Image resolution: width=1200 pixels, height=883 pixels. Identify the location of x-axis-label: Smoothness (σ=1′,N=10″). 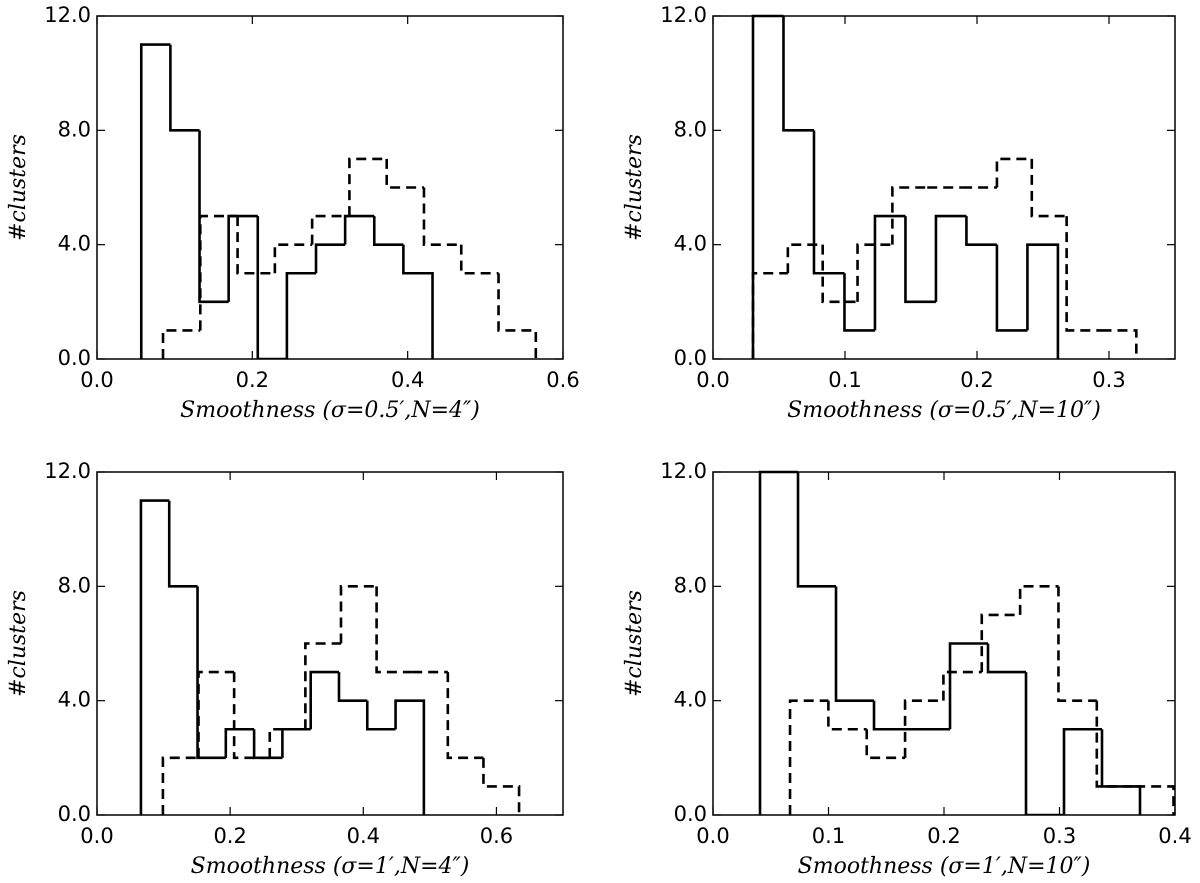
(944, 866).